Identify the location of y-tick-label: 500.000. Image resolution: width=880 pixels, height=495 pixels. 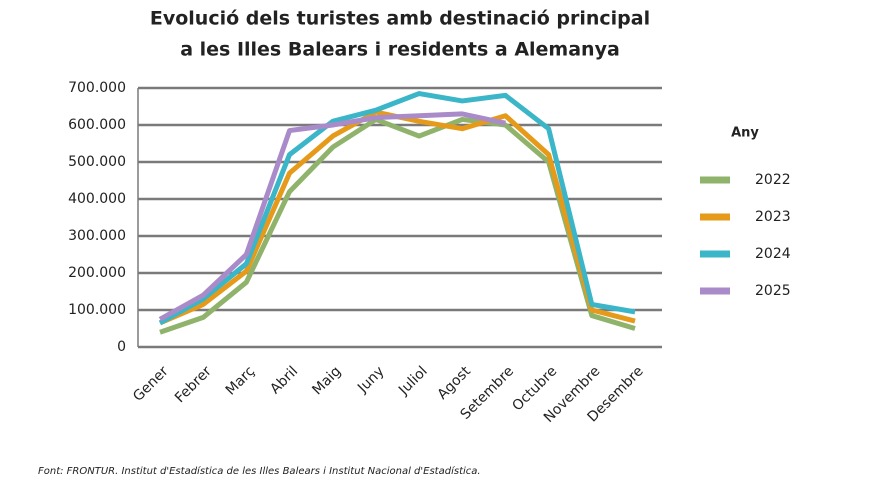
(97, 162).